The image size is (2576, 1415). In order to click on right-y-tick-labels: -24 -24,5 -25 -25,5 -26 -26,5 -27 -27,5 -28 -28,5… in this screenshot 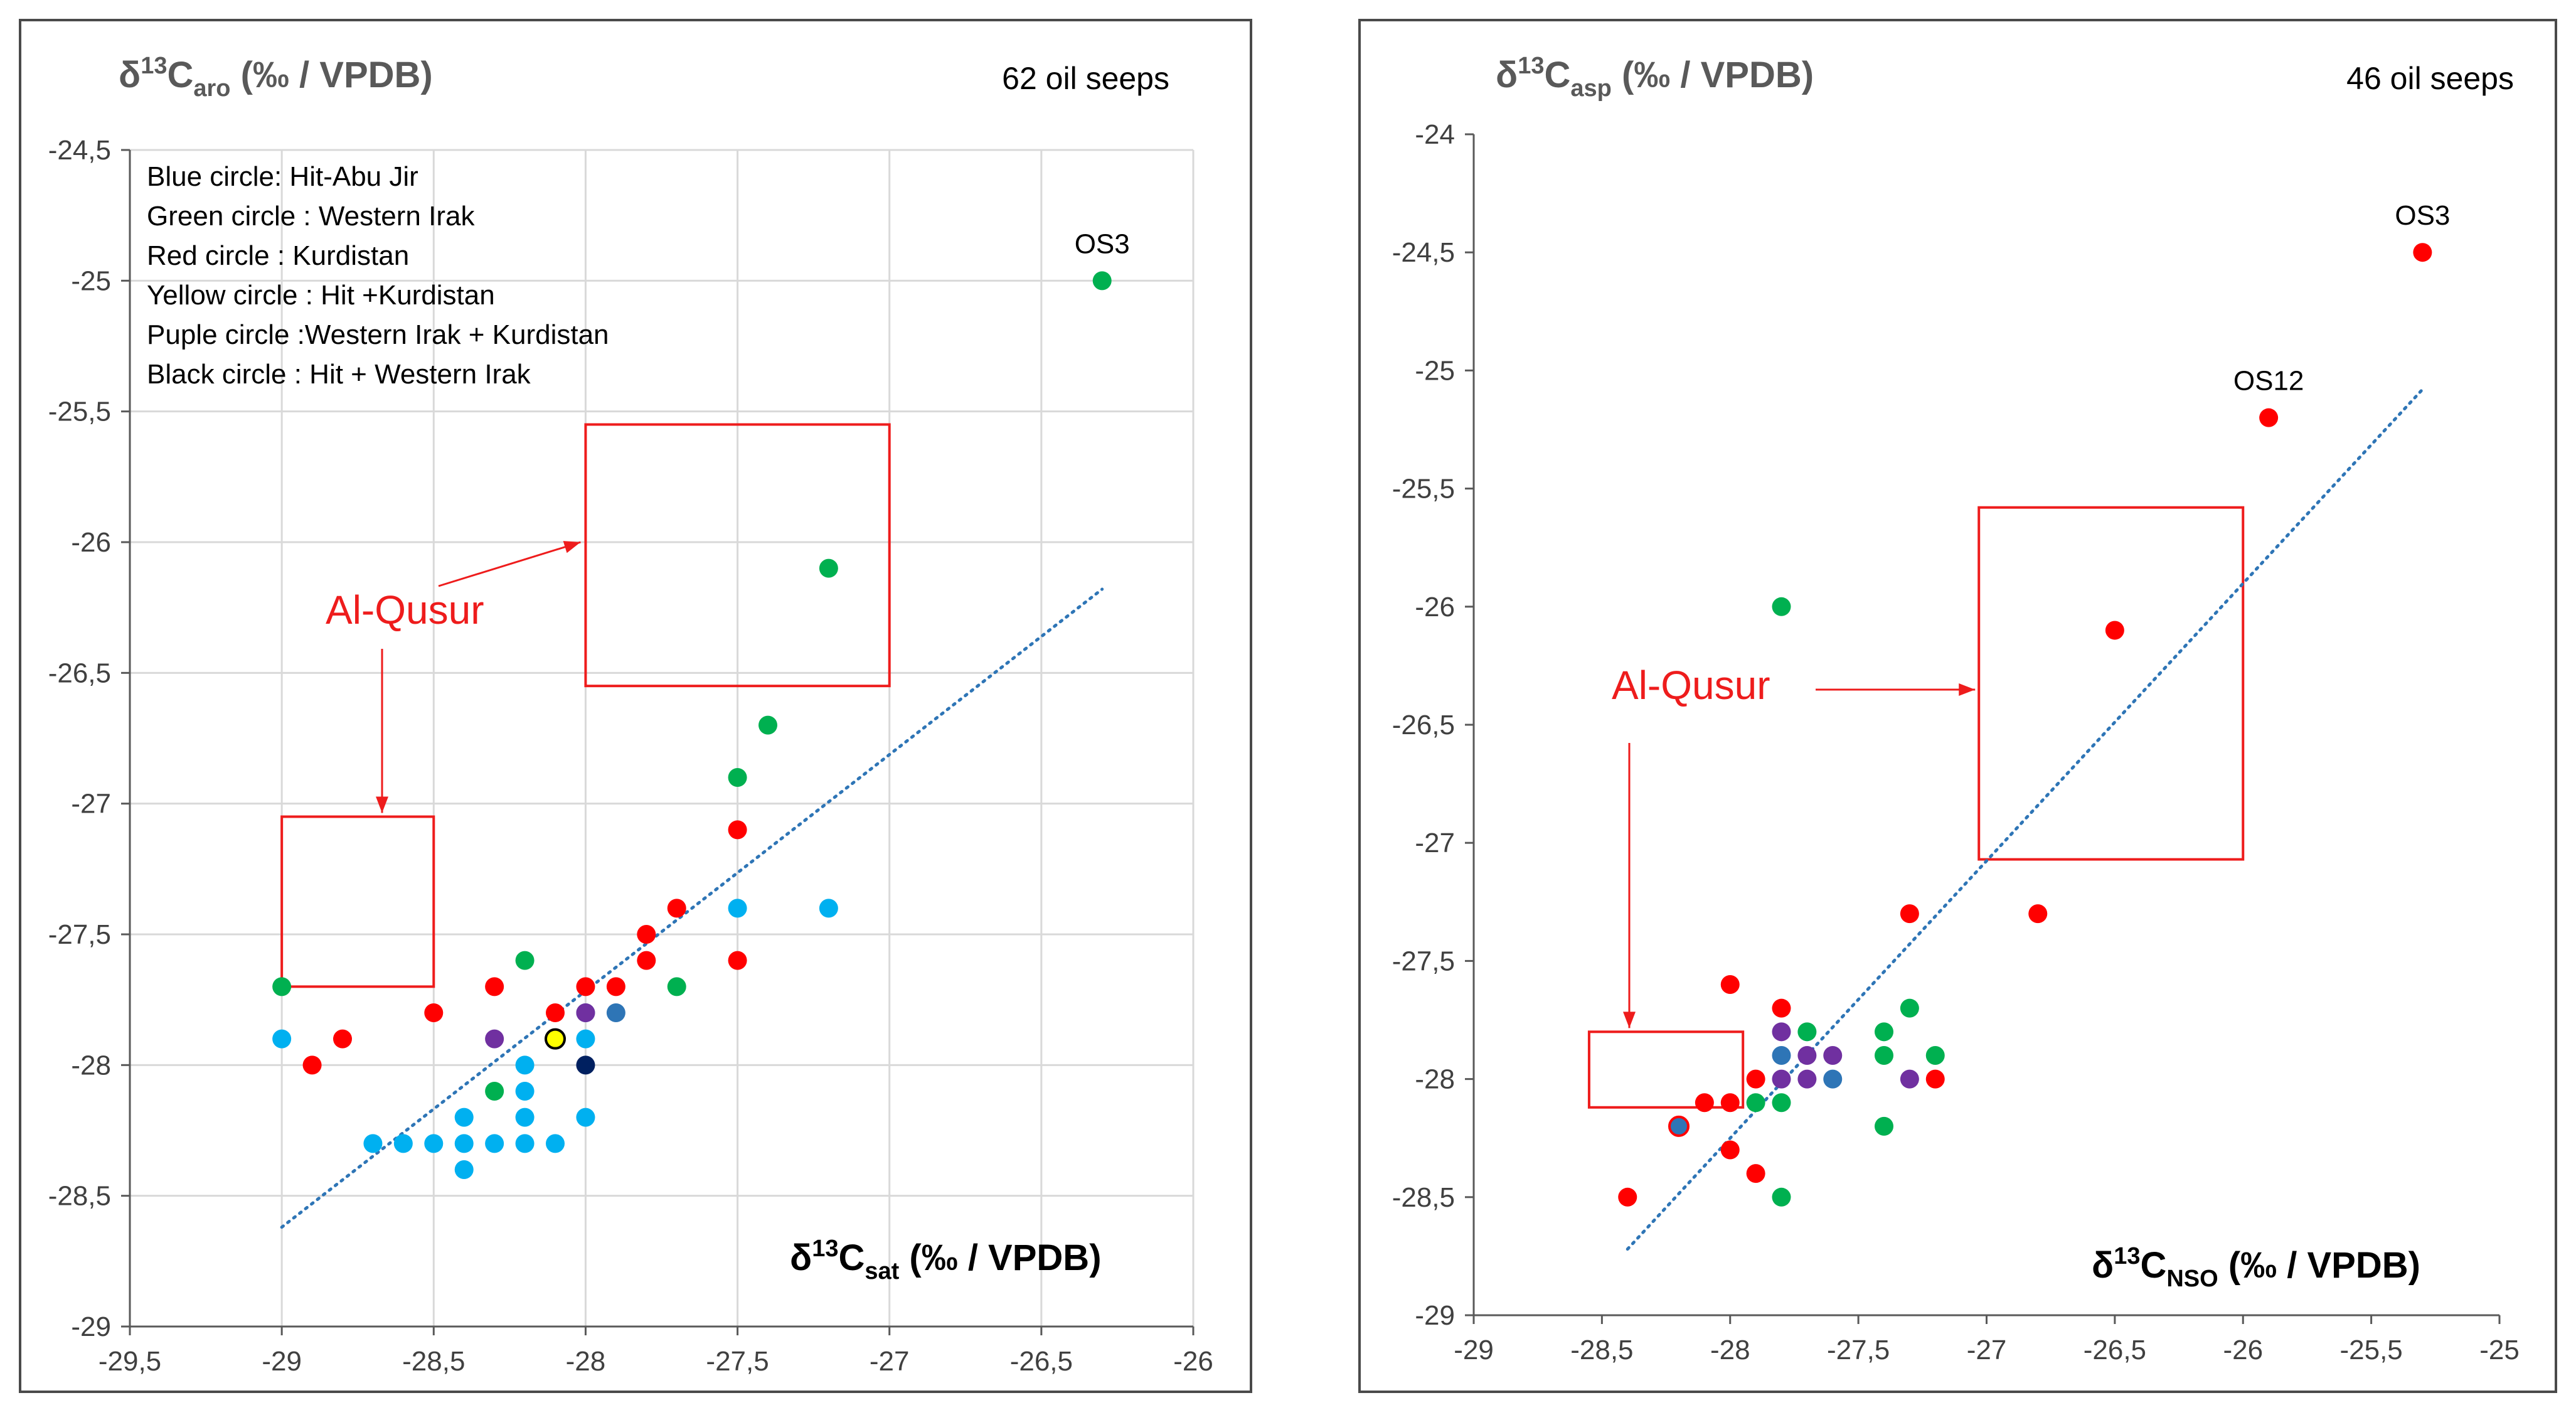, I will do `click(1423, 725)`.